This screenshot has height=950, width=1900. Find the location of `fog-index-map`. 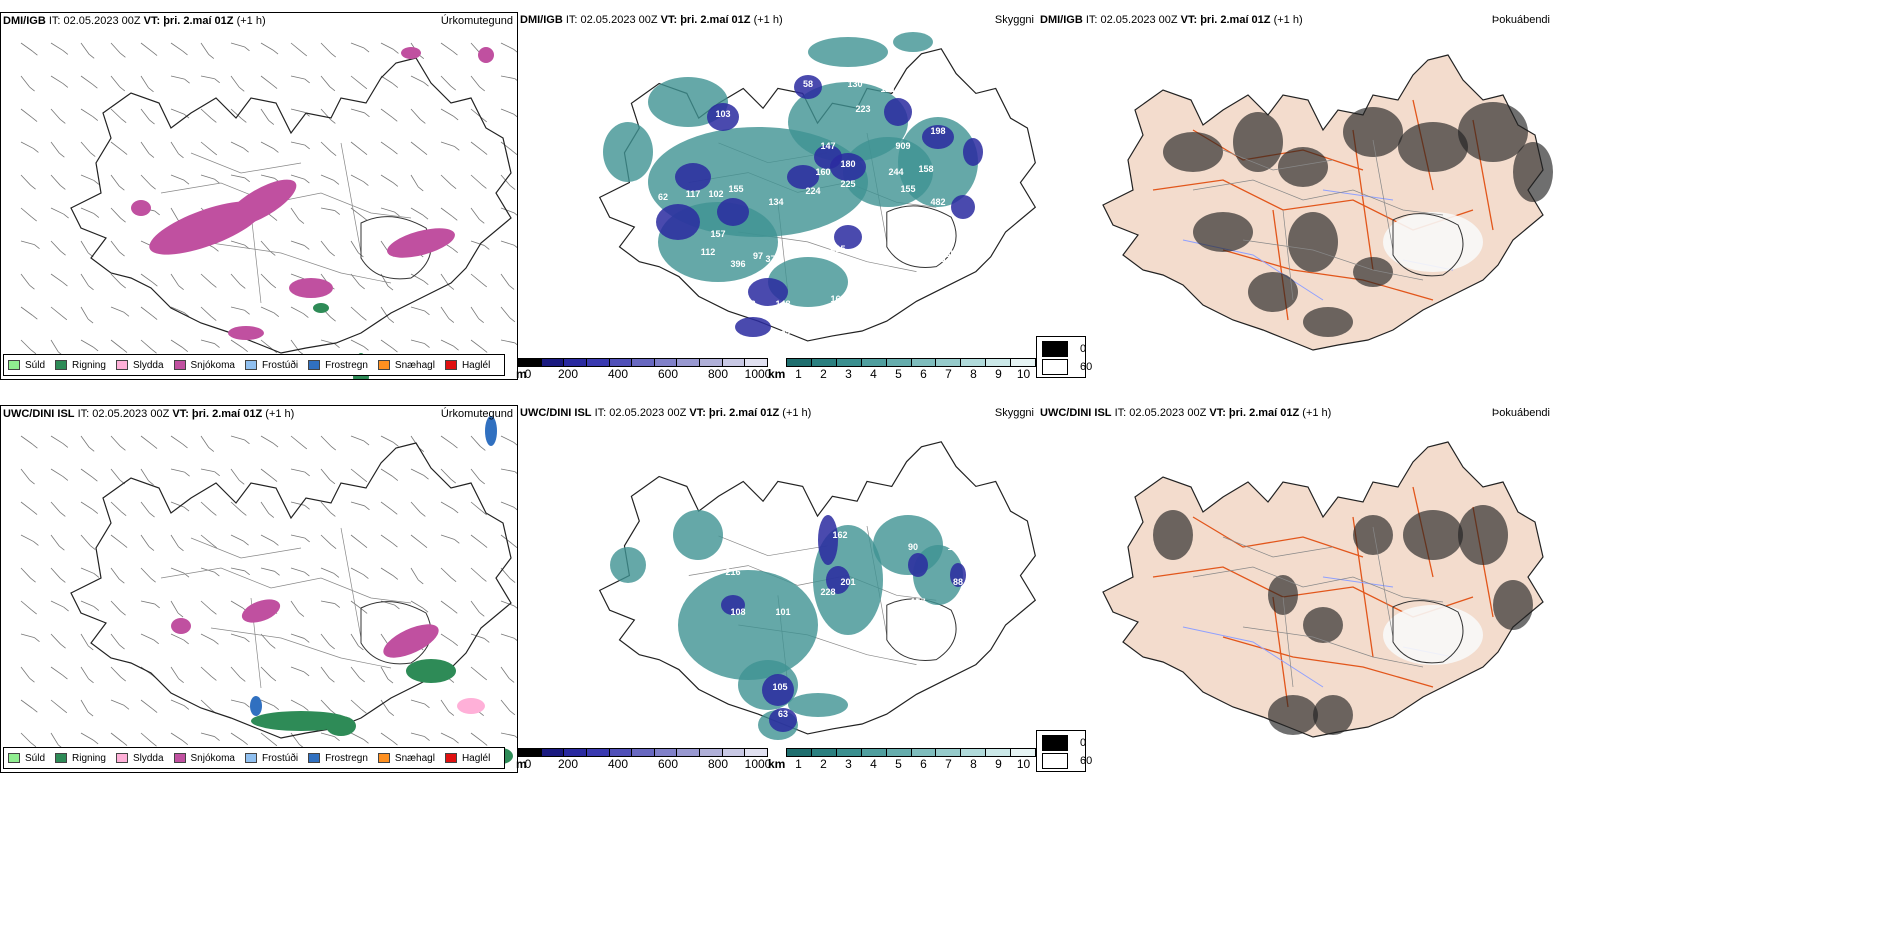

fog-index-map is located at coordinates (1295, 187).